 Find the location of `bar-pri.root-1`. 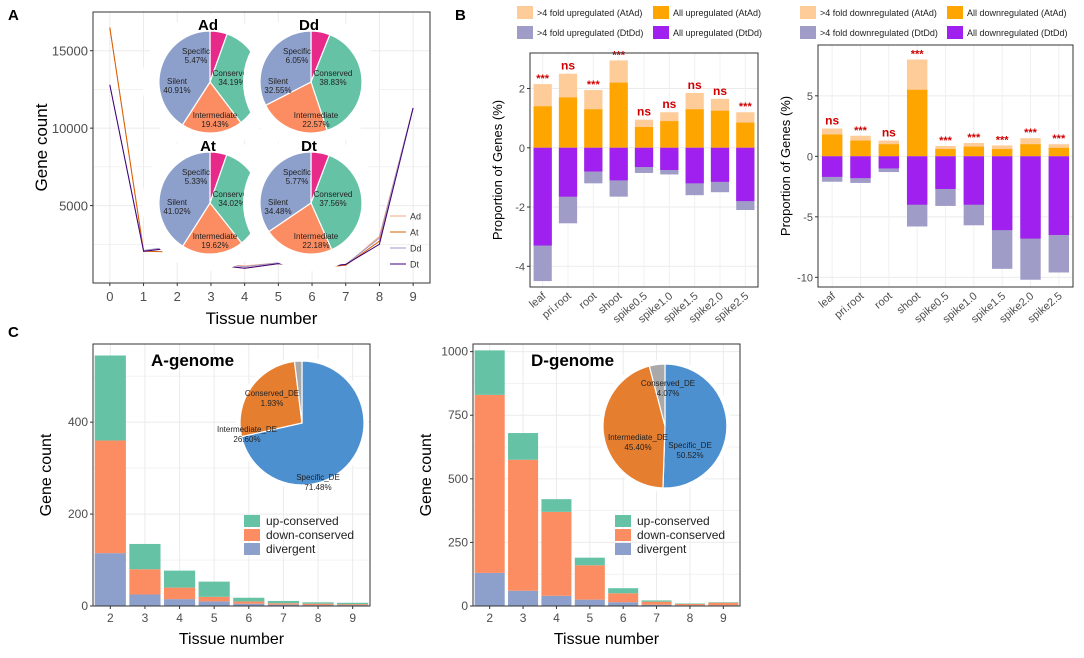

bar-pri.root-1 is located at coordinates (568, 122).